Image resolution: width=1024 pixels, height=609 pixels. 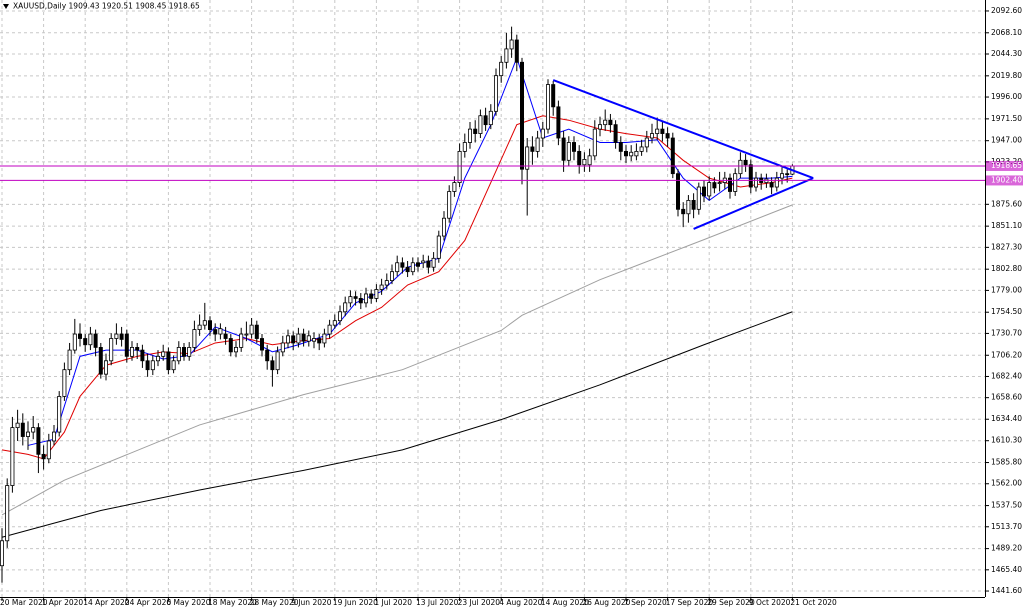 What do you see at coordinates (813, 602) in the screenshot?
I see `x-tick-label: 21 Oct 2020` at bounding box center [813, 602].